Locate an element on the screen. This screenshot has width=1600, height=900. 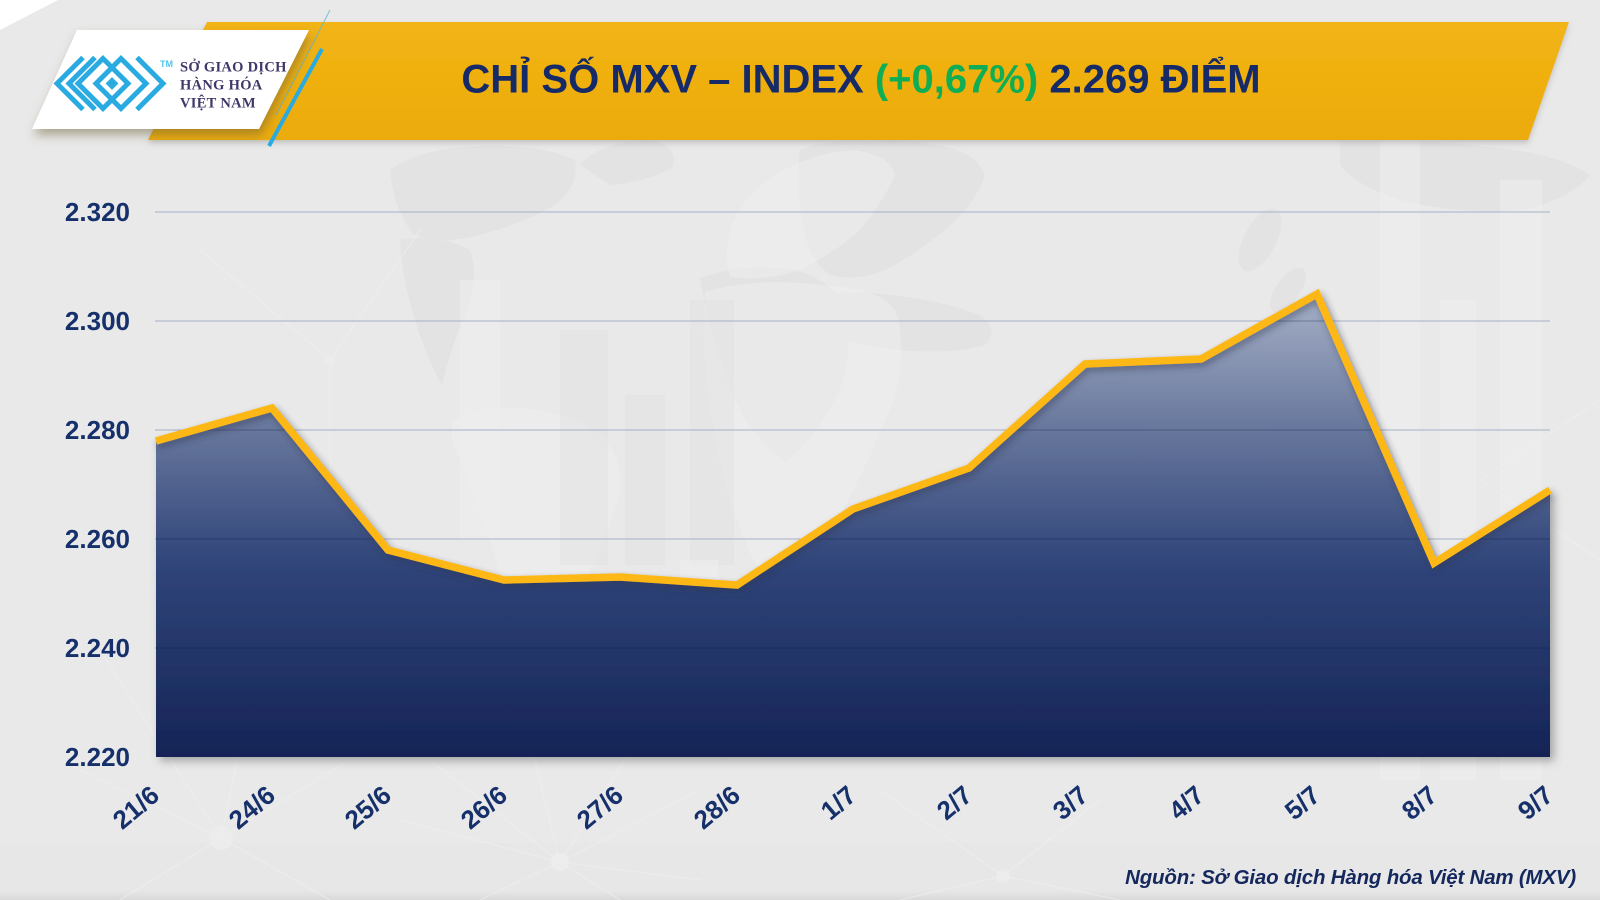
svg-text: HÀNG HÓA is located at coordinates (221, 85).